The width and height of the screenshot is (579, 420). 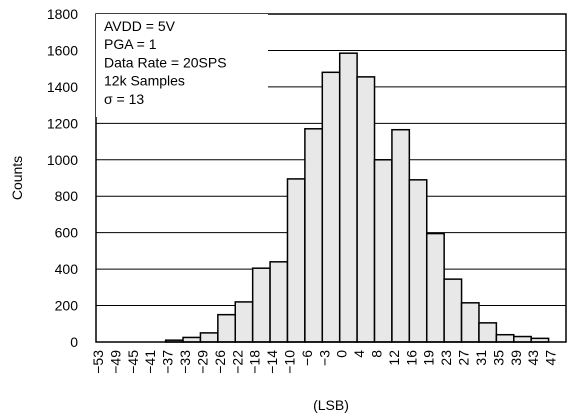 What do you see at coordinates (533, 358) in the screenshot?
I see `x-tick-label: 43` at bounding box center [533, 358].